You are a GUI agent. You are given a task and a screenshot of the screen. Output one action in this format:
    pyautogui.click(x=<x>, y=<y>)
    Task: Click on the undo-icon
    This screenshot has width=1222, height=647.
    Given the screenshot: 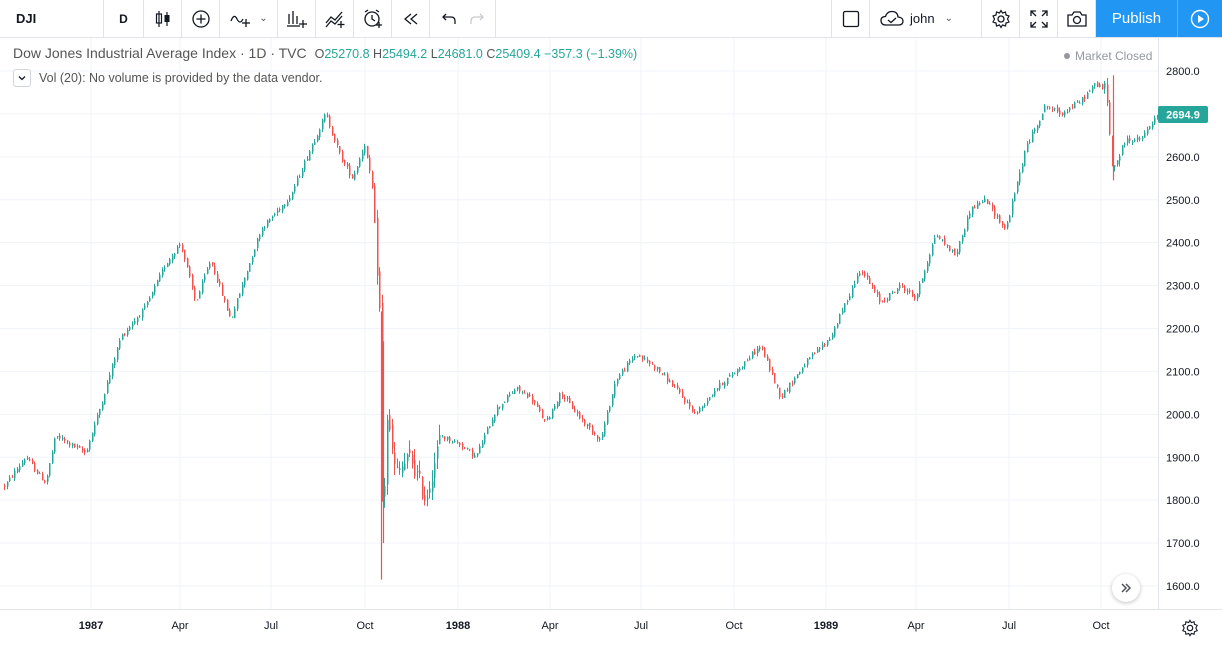 What is the action you would take?
    pyautogui.click(x=449, y=19)
    